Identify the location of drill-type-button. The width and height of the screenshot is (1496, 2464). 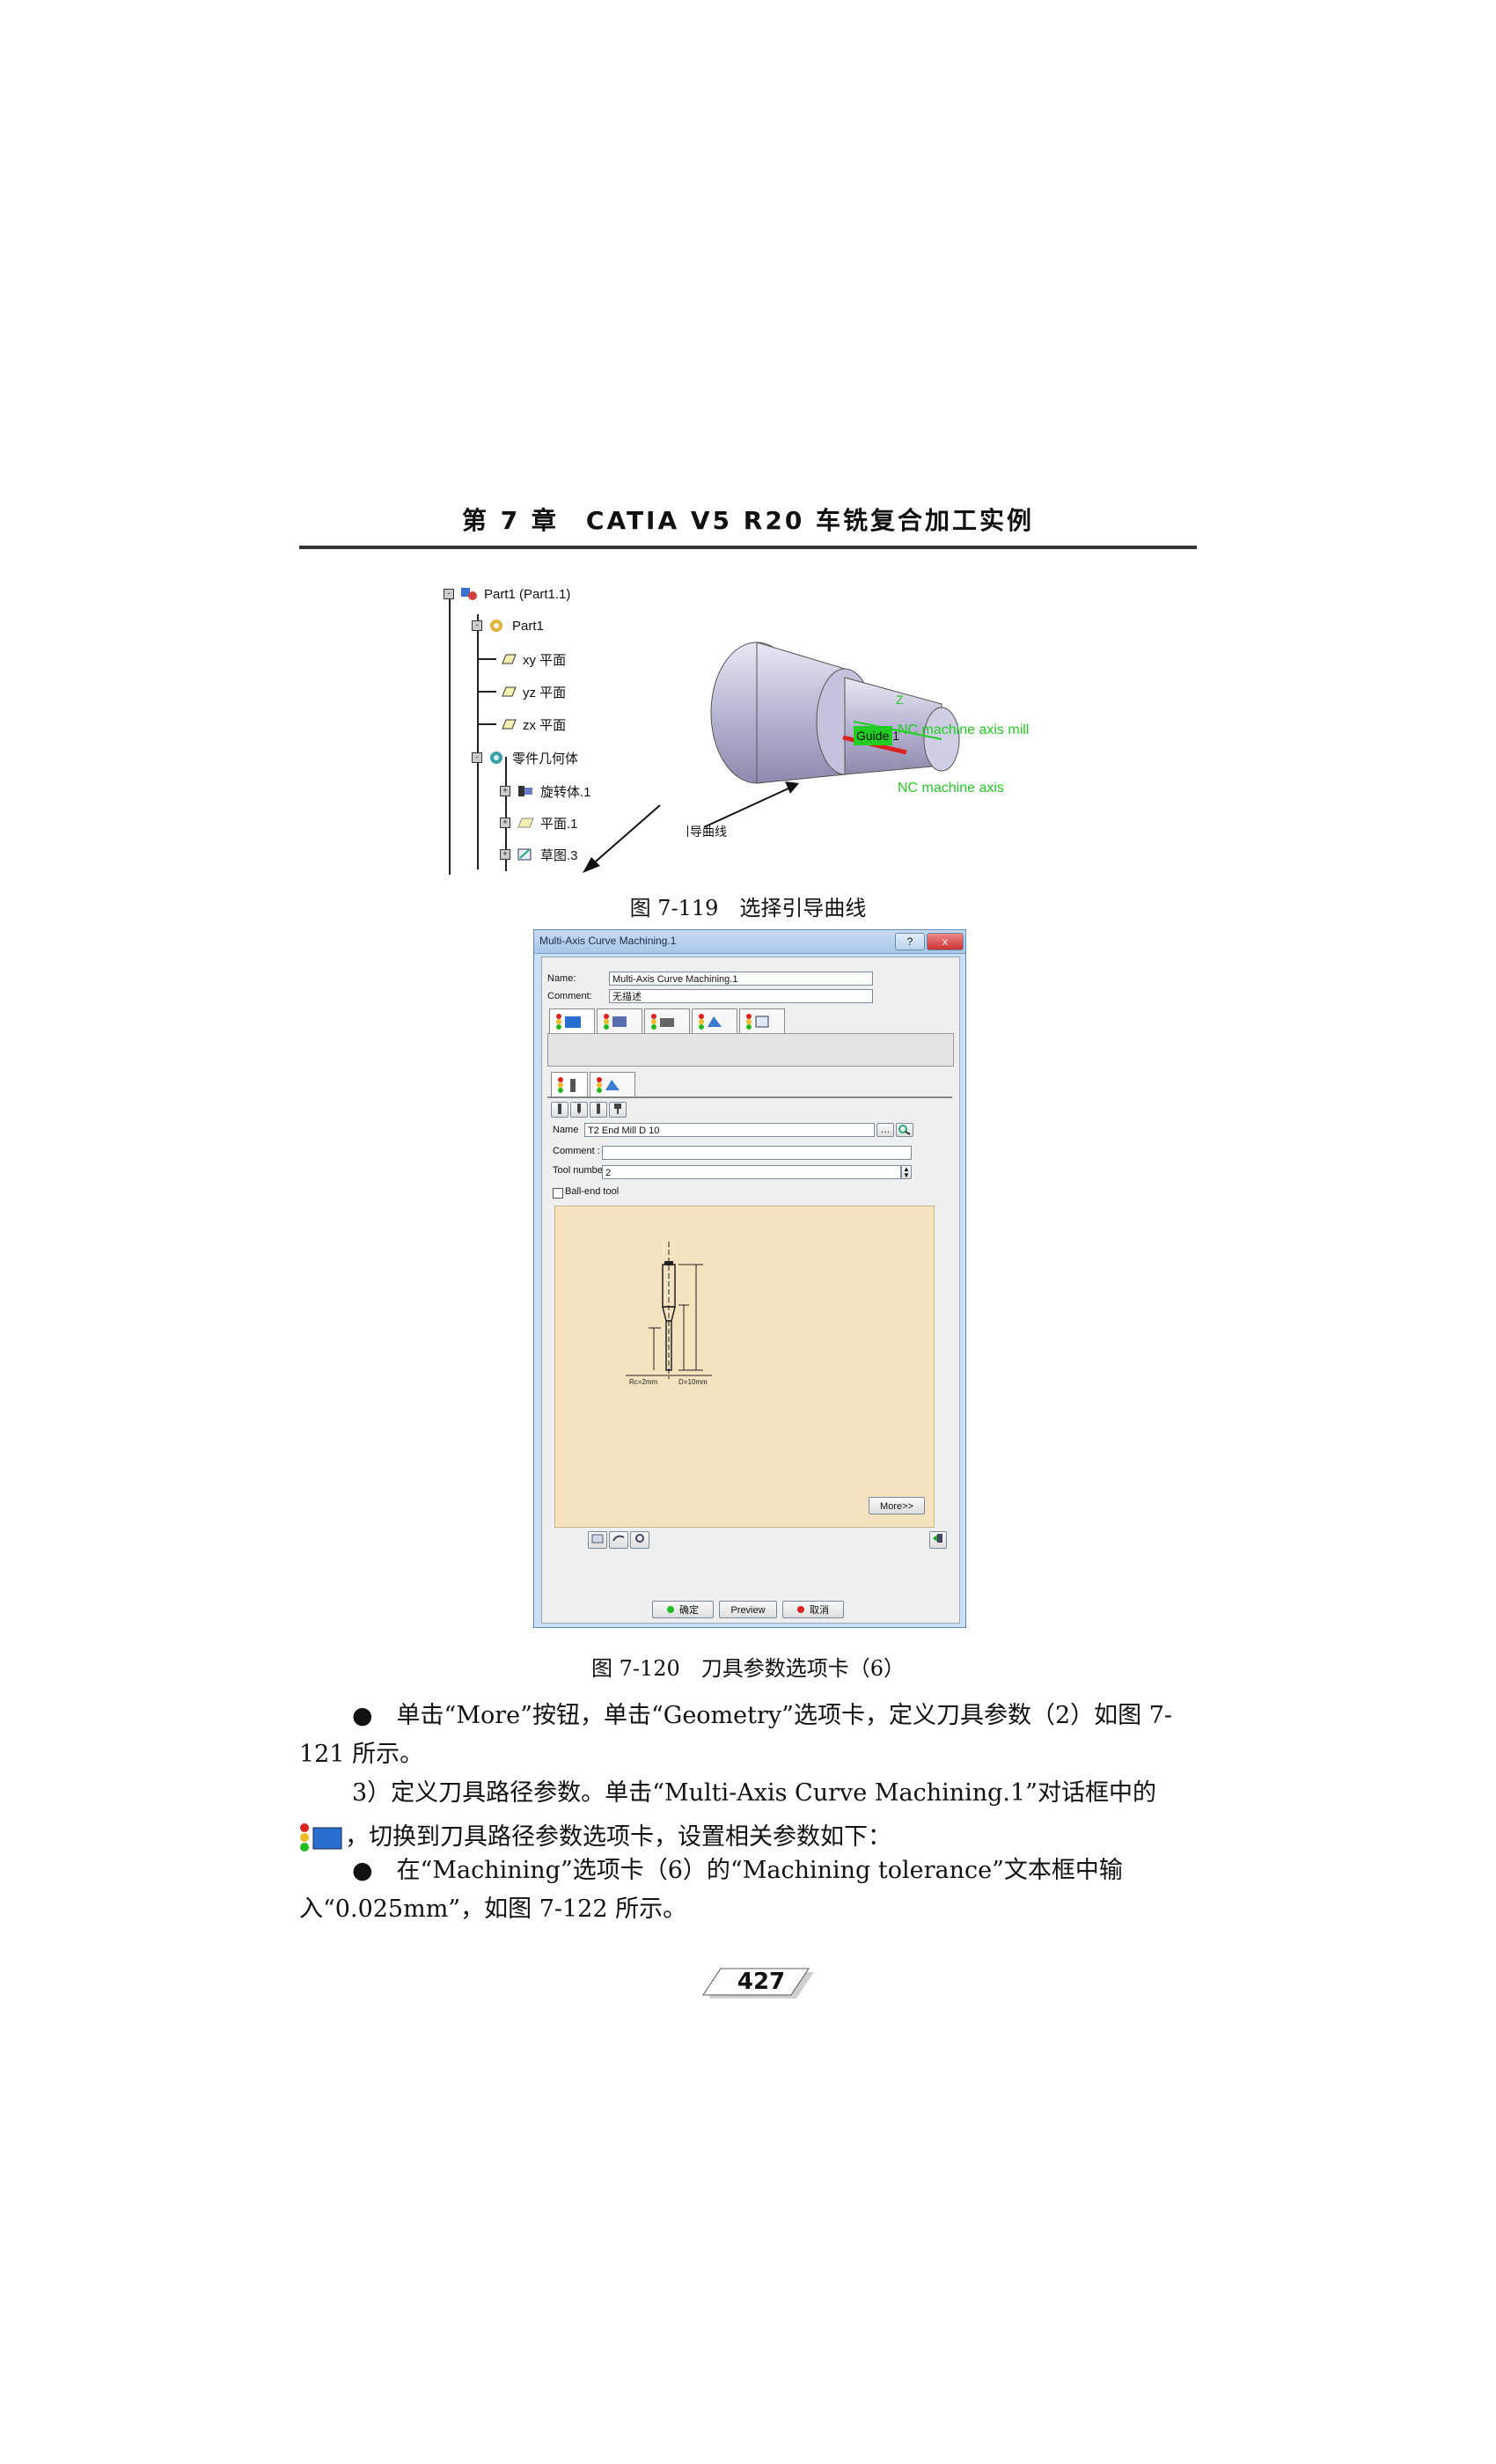
(579, 1110).